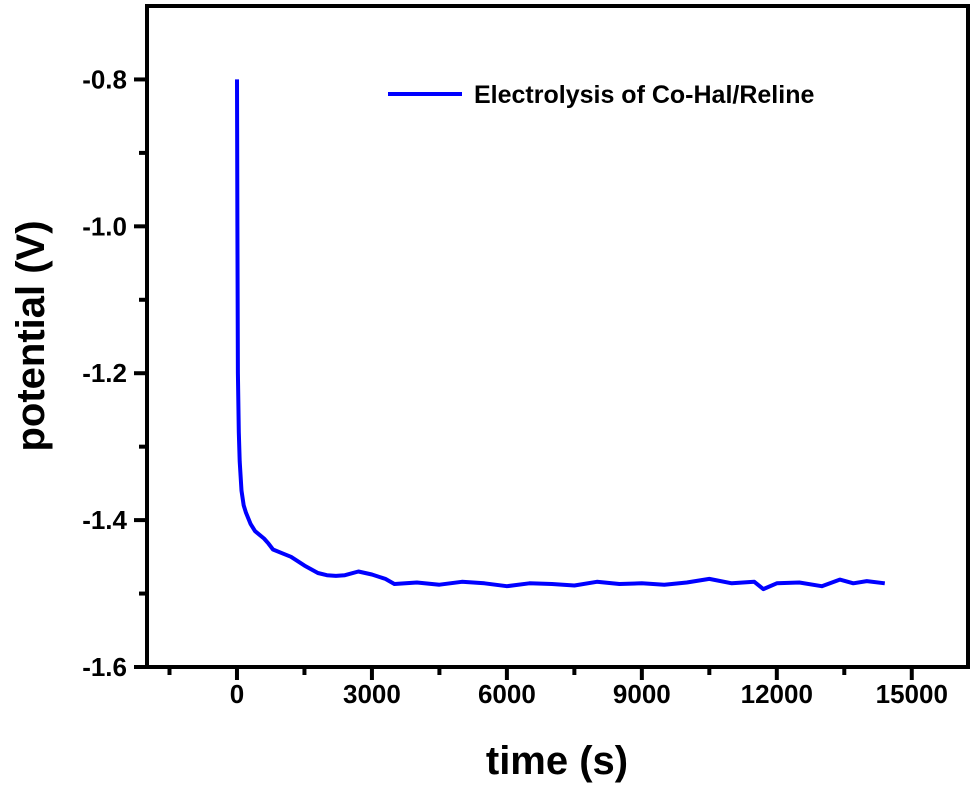  I want to click on x-tick-label: 12000, so click(777, 694).